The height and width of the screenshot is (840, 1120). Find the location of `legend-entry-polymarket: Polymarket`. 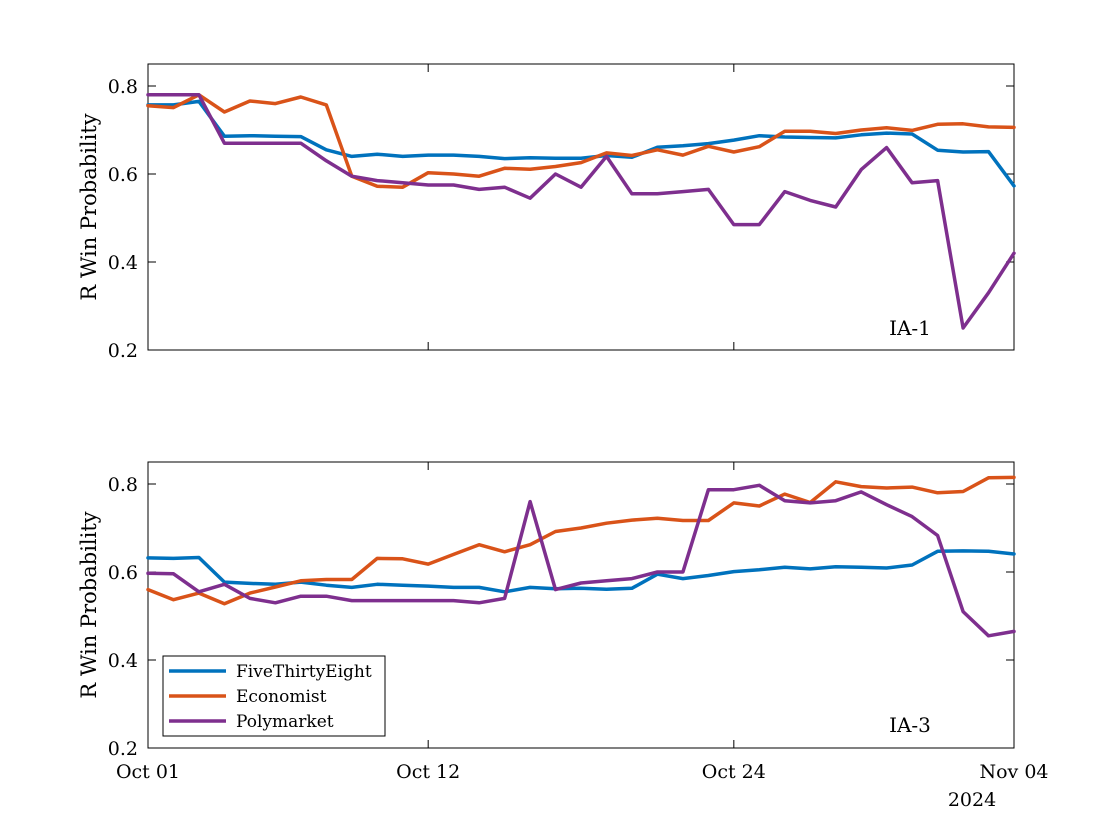

legend-entry-polymarket: Polymarket is located at coordinates (285, 722).